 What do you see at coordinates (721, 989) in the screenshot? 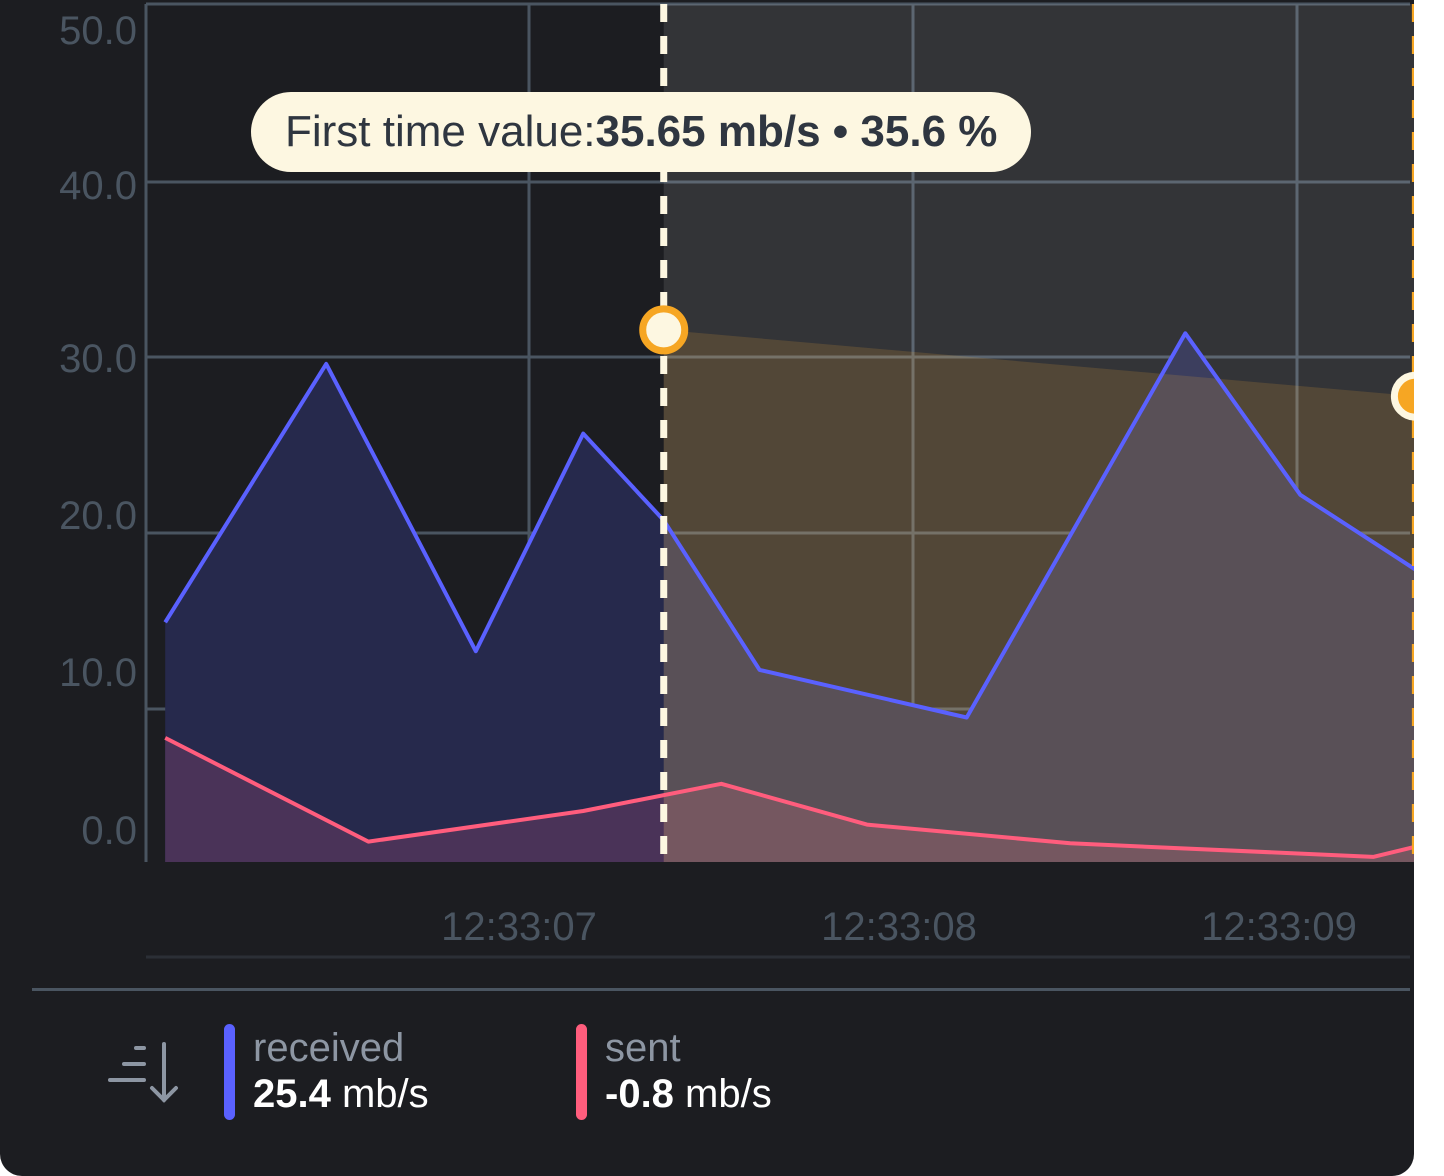
I see `legend-divider` at bounding box center [721, 989].